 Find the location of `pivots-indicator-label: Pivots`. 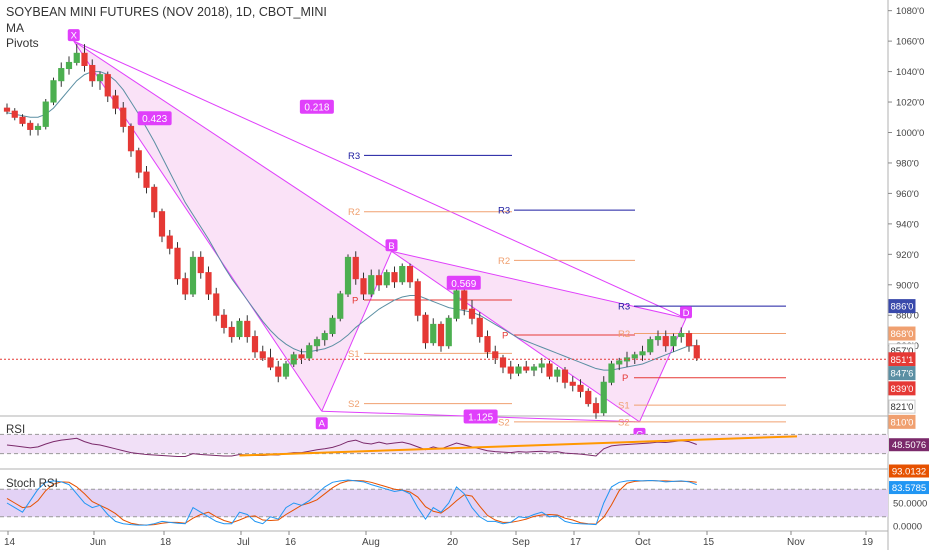

pivots-indicator-label: Pivots is located at coordinates (22, 43).